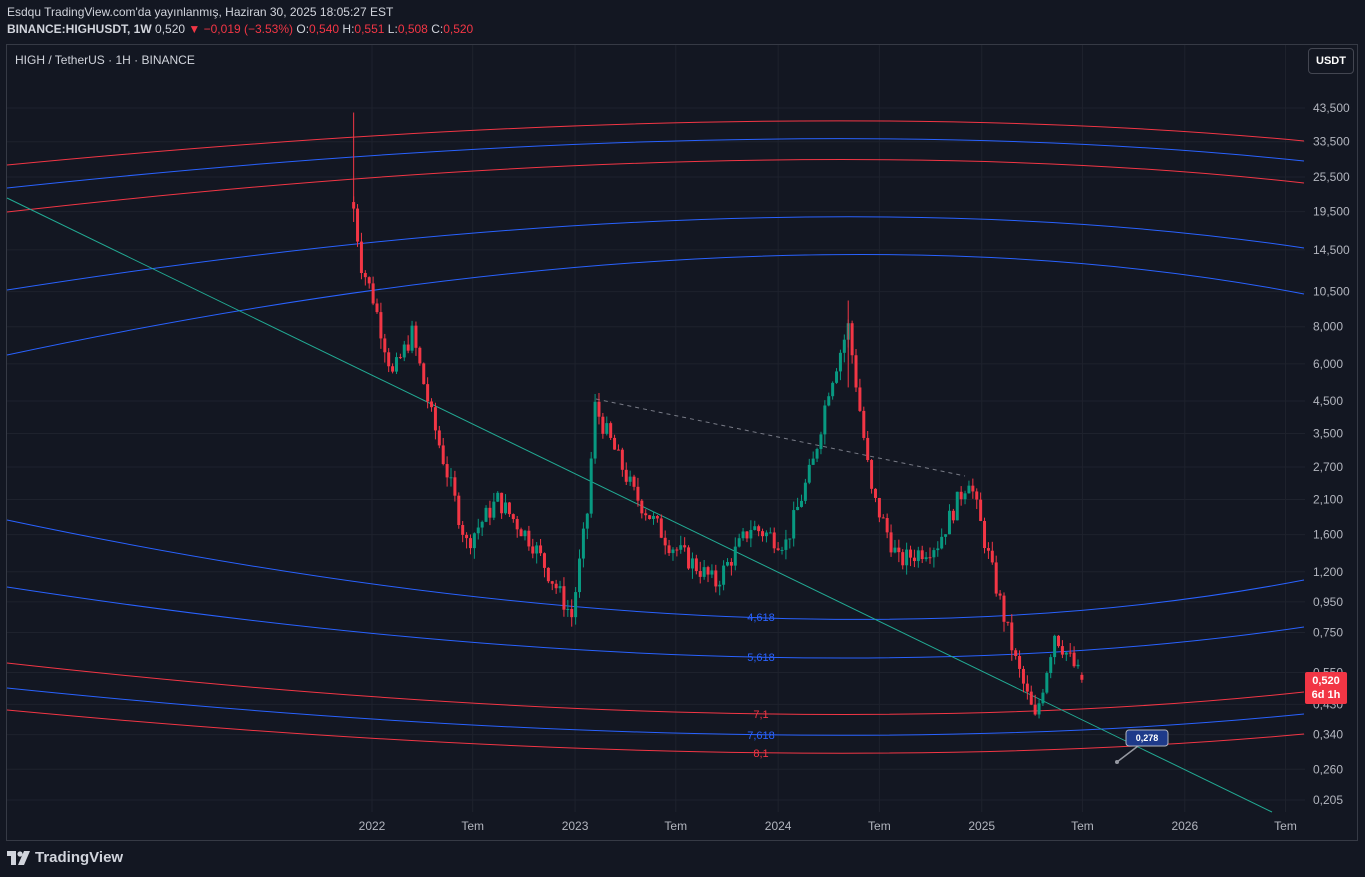 The height and width of the screenshot is (877, 1365). Describe the element at coordinates (1331, 61) in the screenshot. I see `currency-button: USDT` at that location.